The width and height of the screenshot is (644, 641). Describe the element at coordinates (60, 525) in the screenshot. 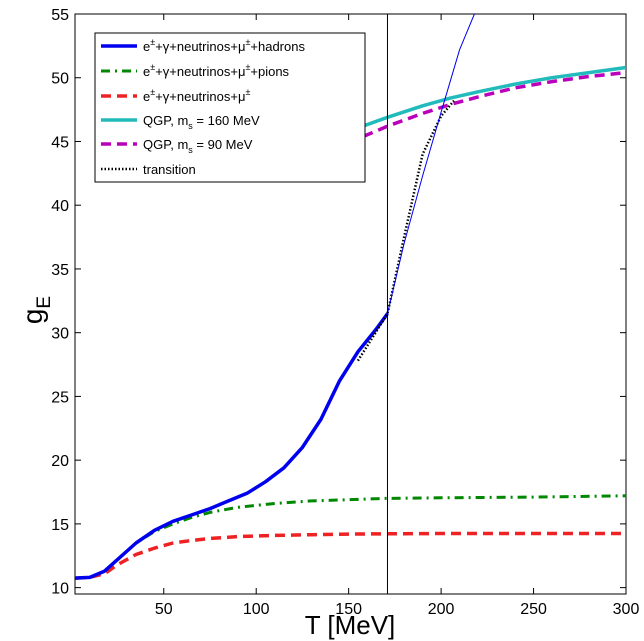

I see `y-tick-label: 15` at that location.